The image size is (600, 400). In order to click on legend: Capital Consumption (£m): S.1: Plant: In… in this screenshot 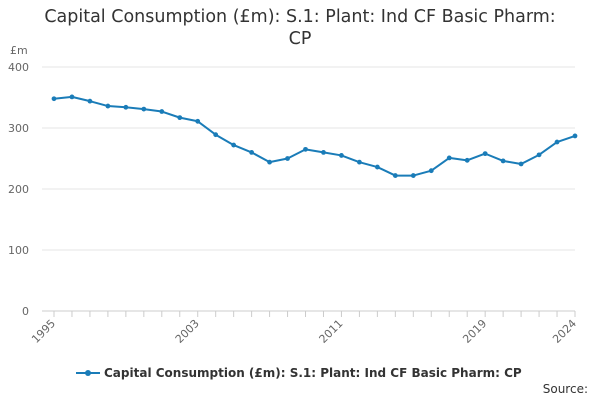, I will do `click(299, 373)`.